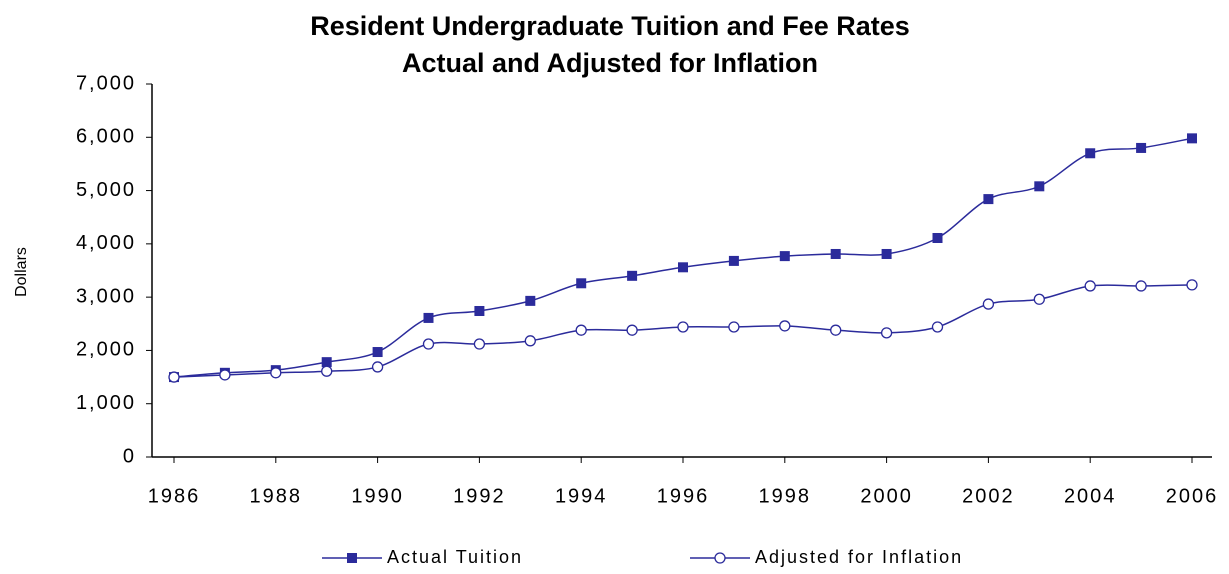 The image size is (1229, 574). Describe the element at coordinates (21, 272) in the screenshot. I see `y-axis-label: Dollars` at that location.